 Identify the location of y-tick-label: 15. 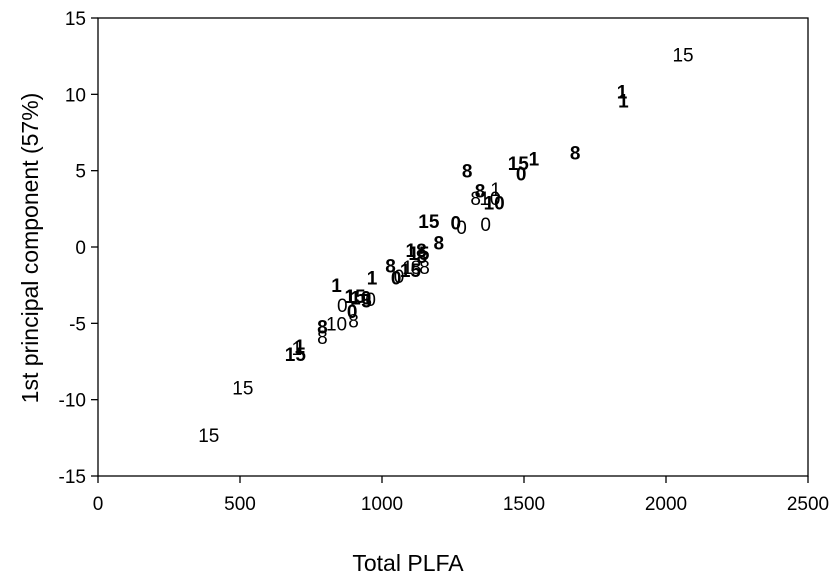
(75, 19).